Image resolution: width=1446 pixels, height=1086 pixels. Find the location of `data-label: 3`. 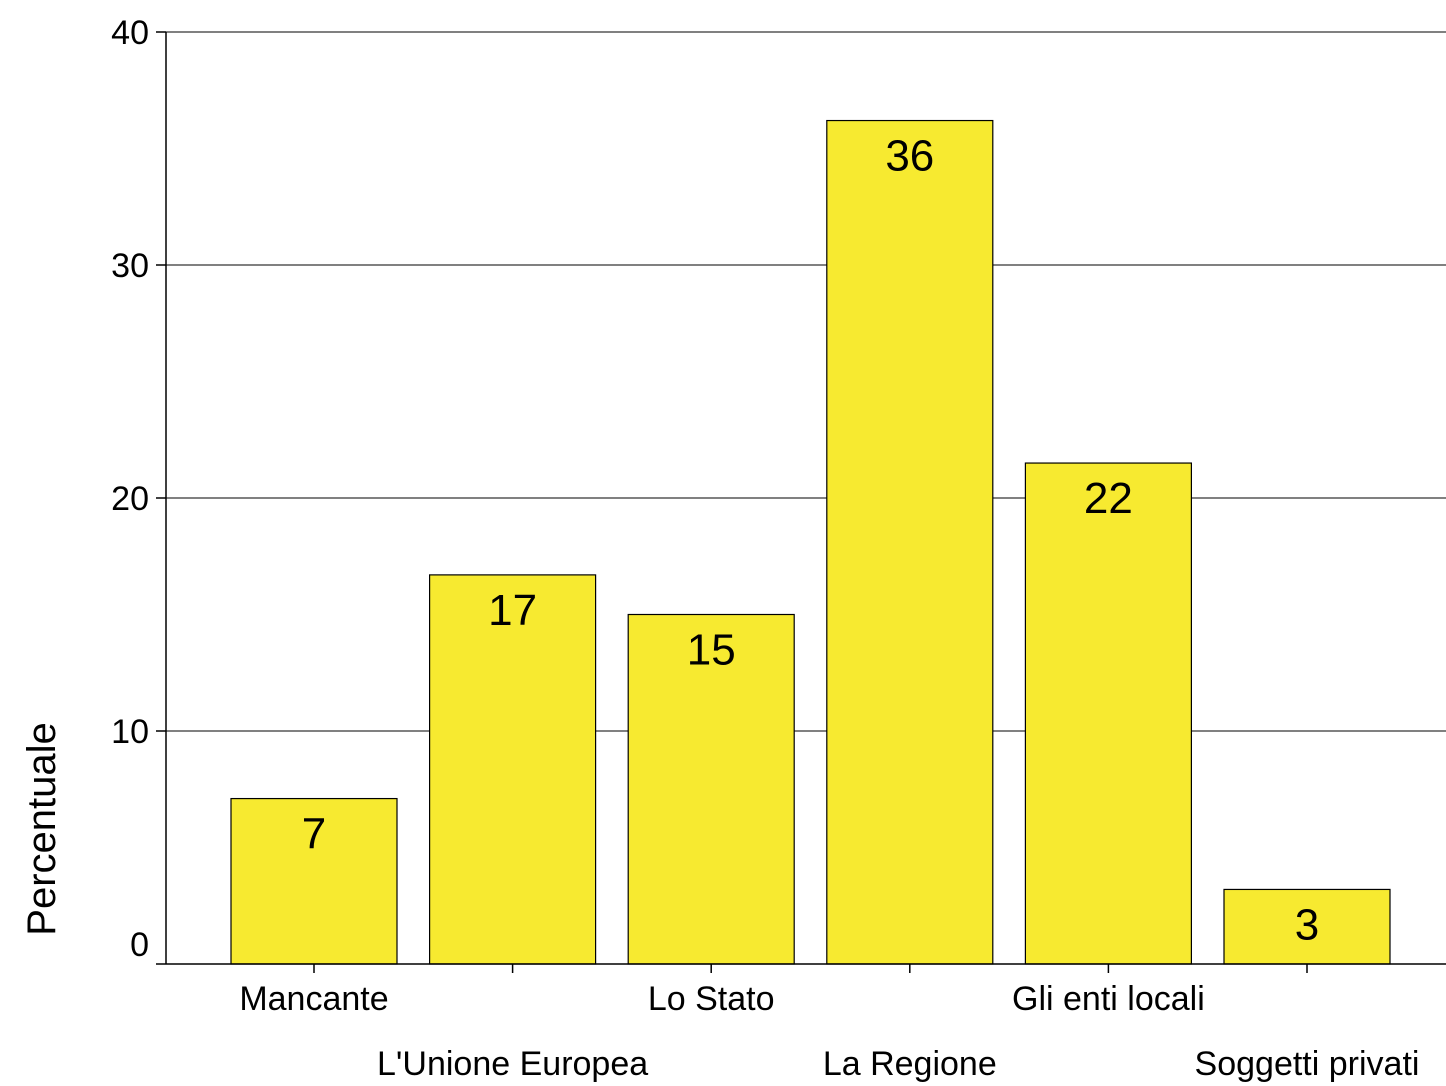

data-label: 3 is located at coordinates (1307, 924).